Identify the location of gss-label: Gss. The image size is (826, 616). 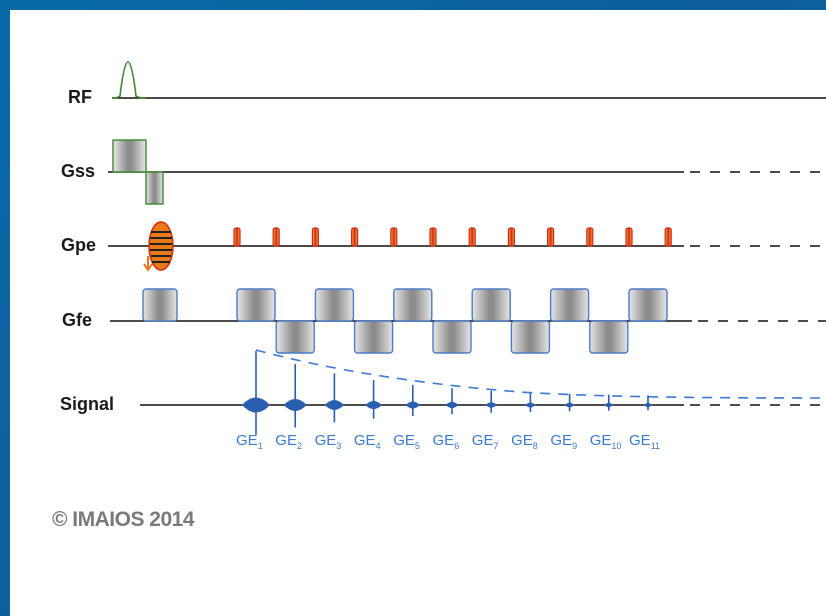
(78, 171).